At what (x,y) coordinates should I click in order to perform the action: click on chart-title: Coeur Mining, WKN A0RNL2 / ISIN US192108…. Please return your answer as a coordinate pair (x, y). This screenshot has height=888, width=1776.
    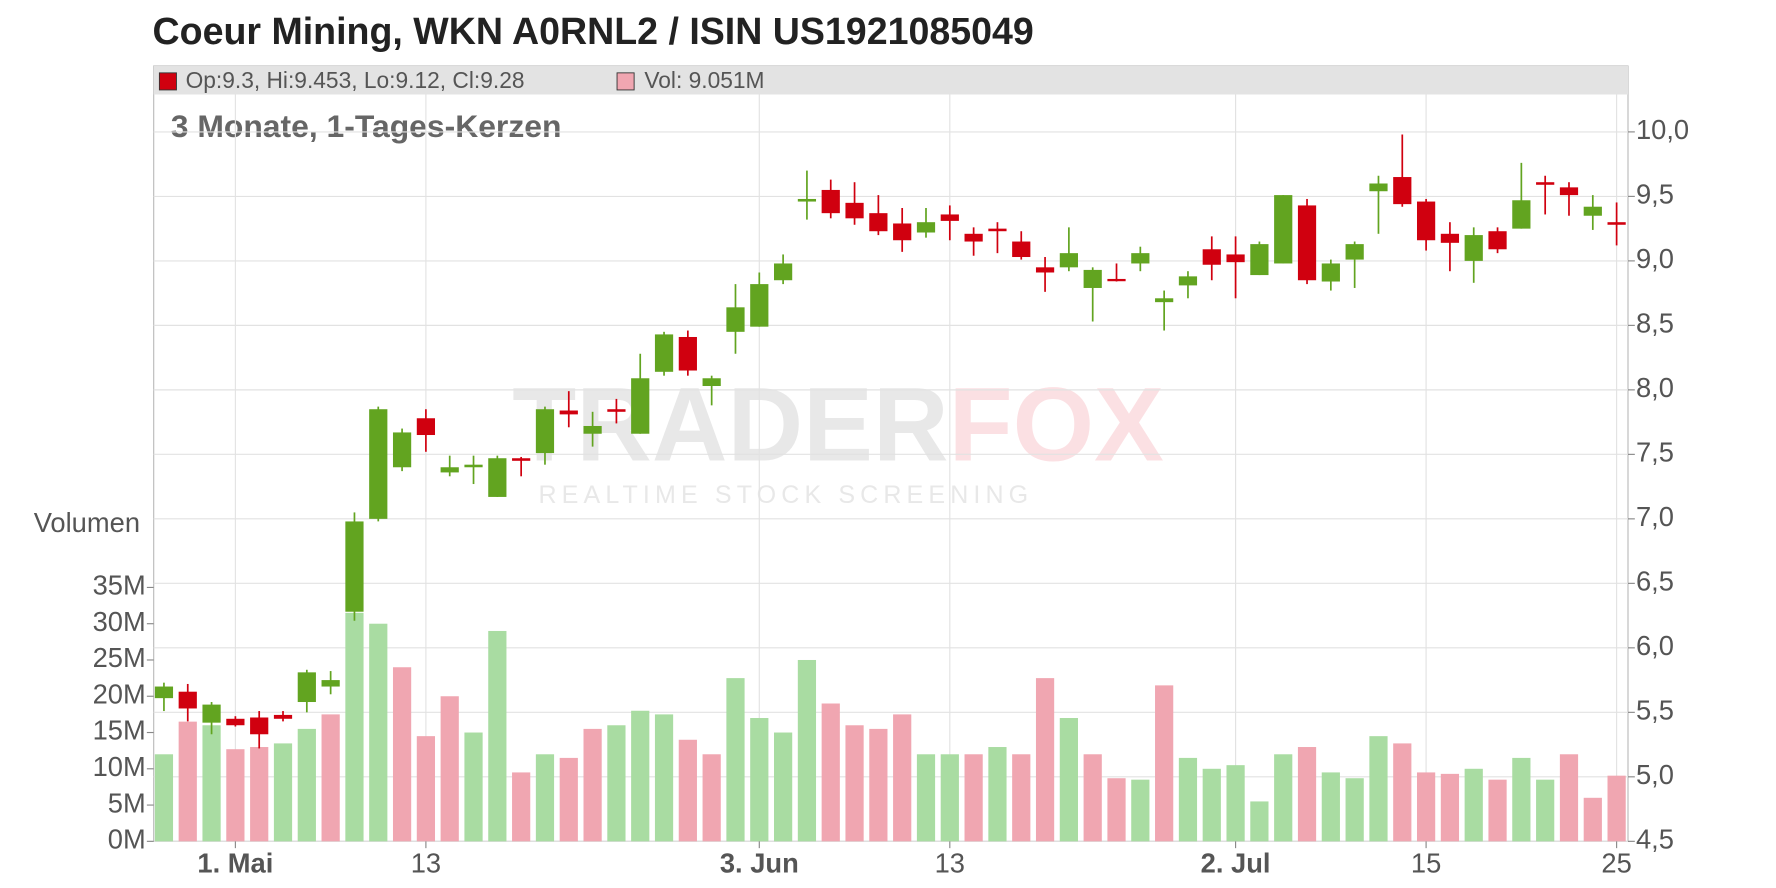
    Looking at the image, I should click on (593, 31).